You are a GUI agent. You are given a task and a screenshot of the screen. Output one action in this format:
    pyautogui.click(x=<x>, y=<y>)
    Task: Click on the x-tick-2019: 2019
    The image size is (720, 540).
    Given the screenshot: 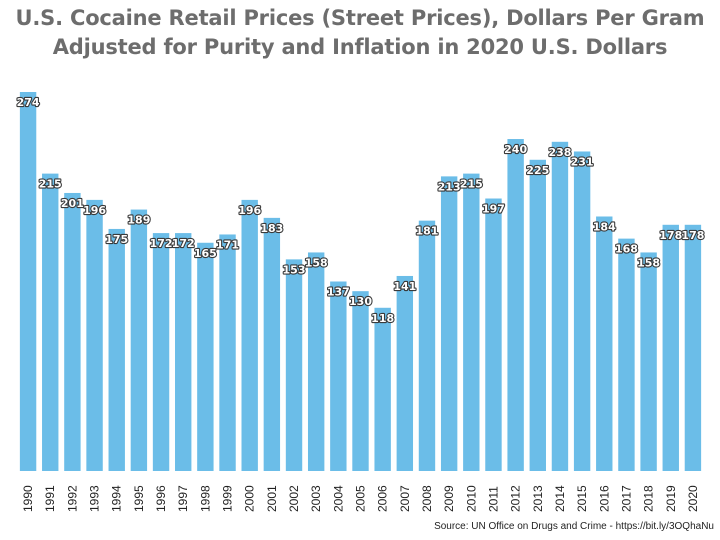 What is the action you would take?
    pyautogui.click(x=671, y=498)
    